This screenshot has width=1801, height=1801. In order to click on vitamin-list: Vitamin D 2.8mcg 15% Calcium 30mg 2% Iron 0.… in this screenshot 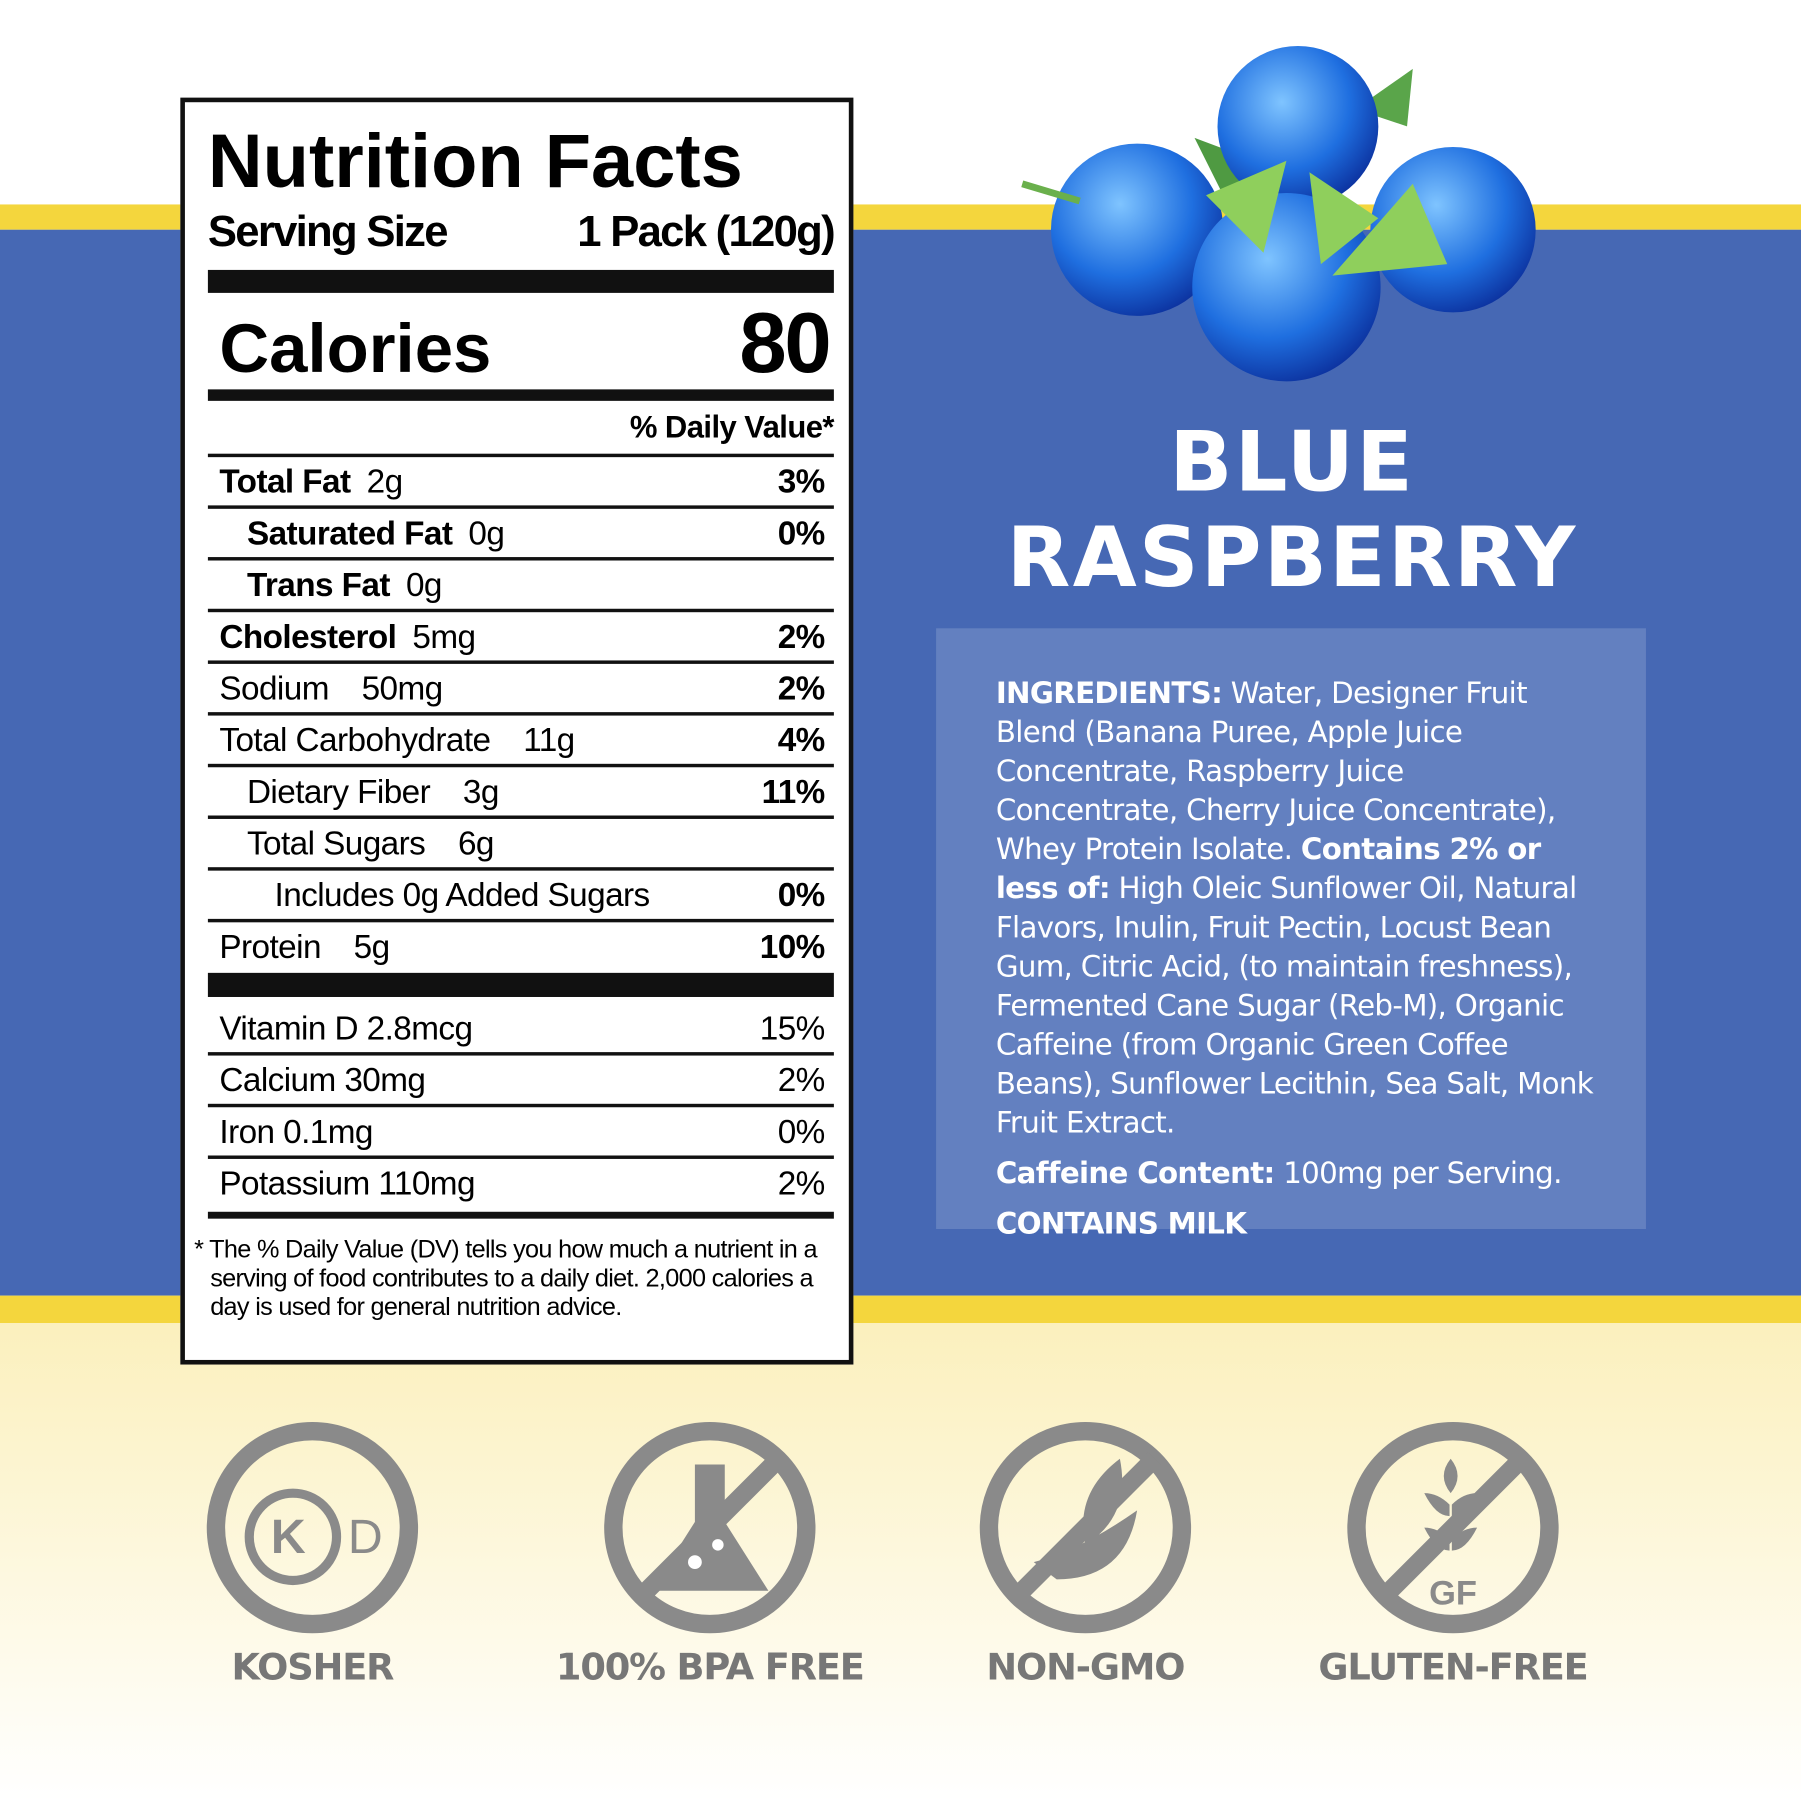, I will do `click(520, 1105)`.